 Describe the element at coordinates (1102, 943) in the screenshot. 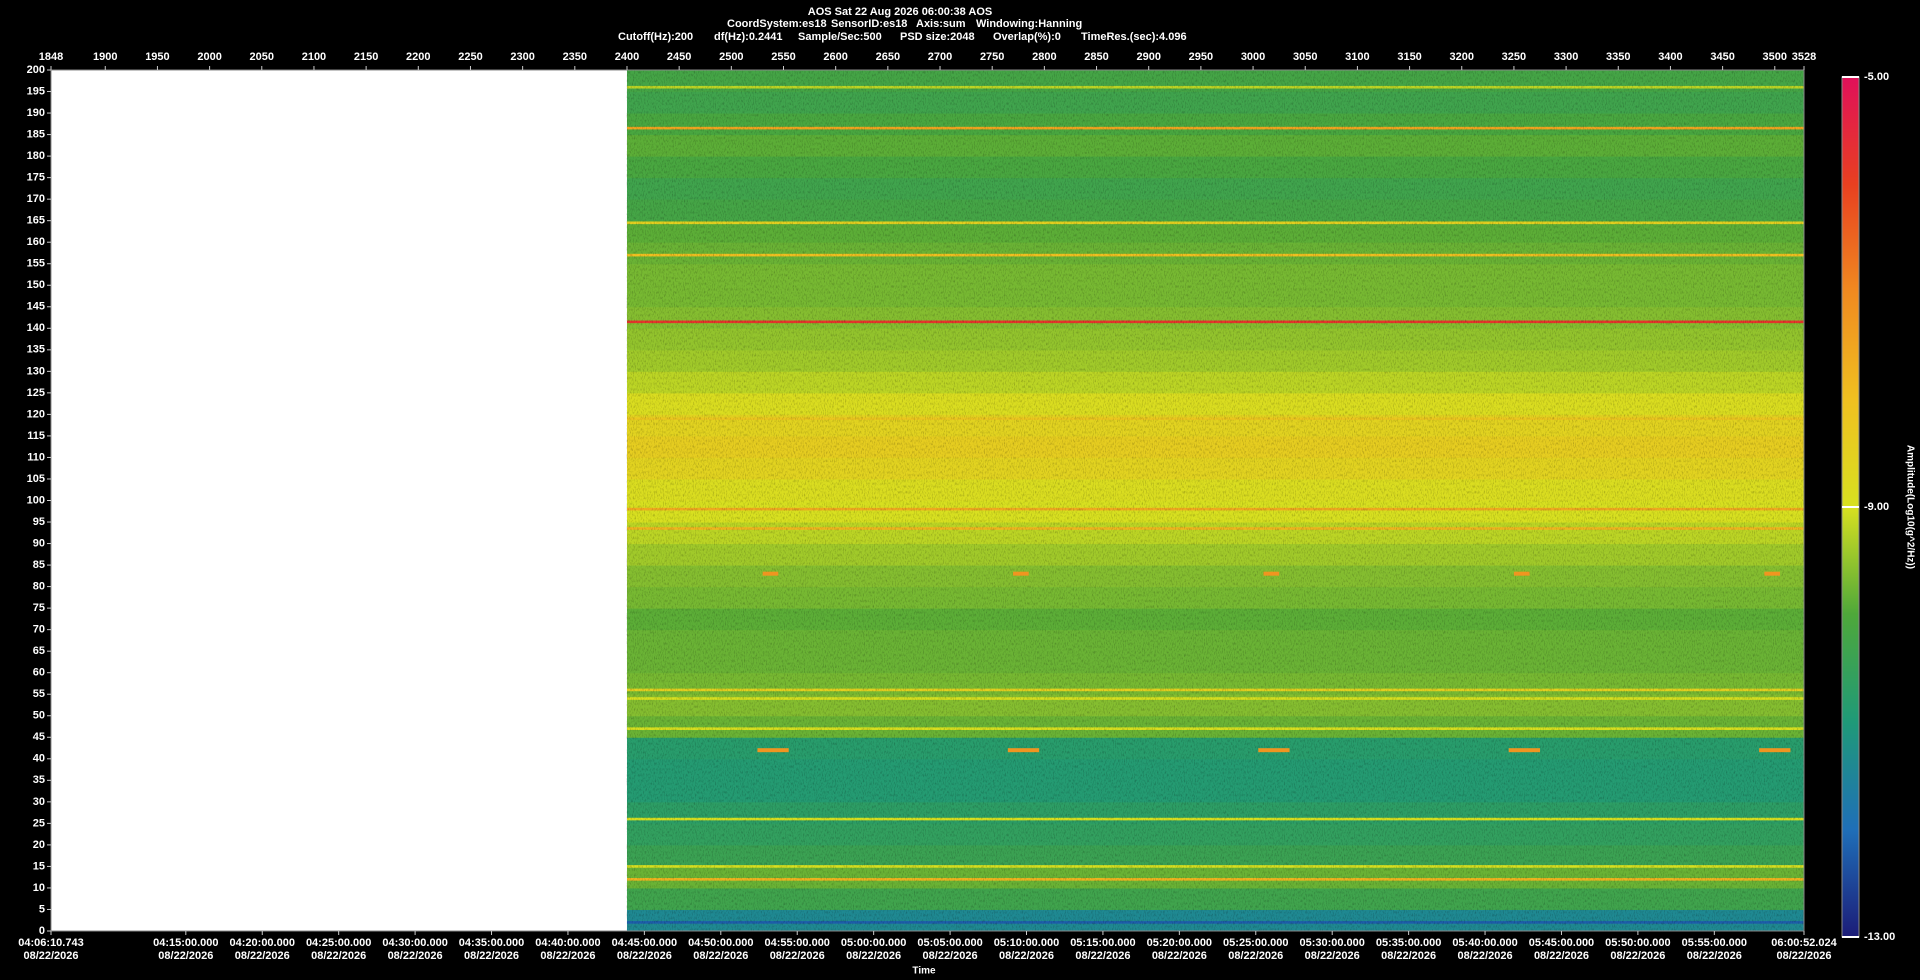

I see `x-tick-label: 05:15:00.000` at that location.